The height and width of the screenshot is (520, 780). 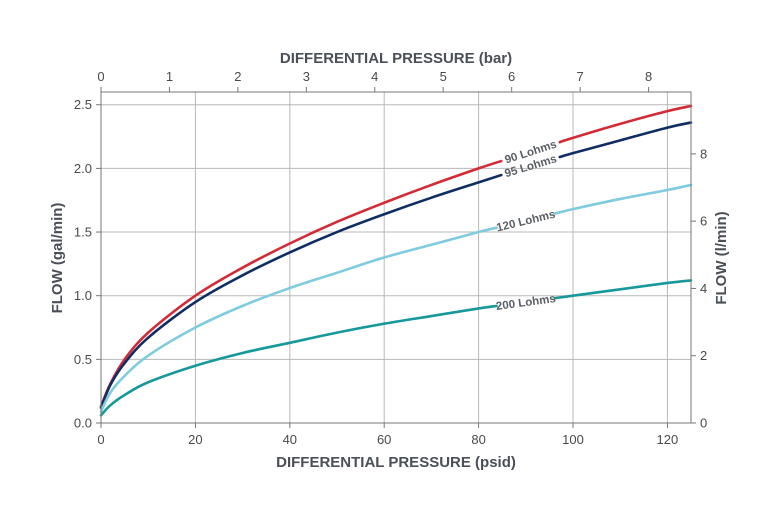 What do you see at coordinates (237, 76) in the screenshot?
I see `x2-tick-label: 2` at bounding box center [237, 76].